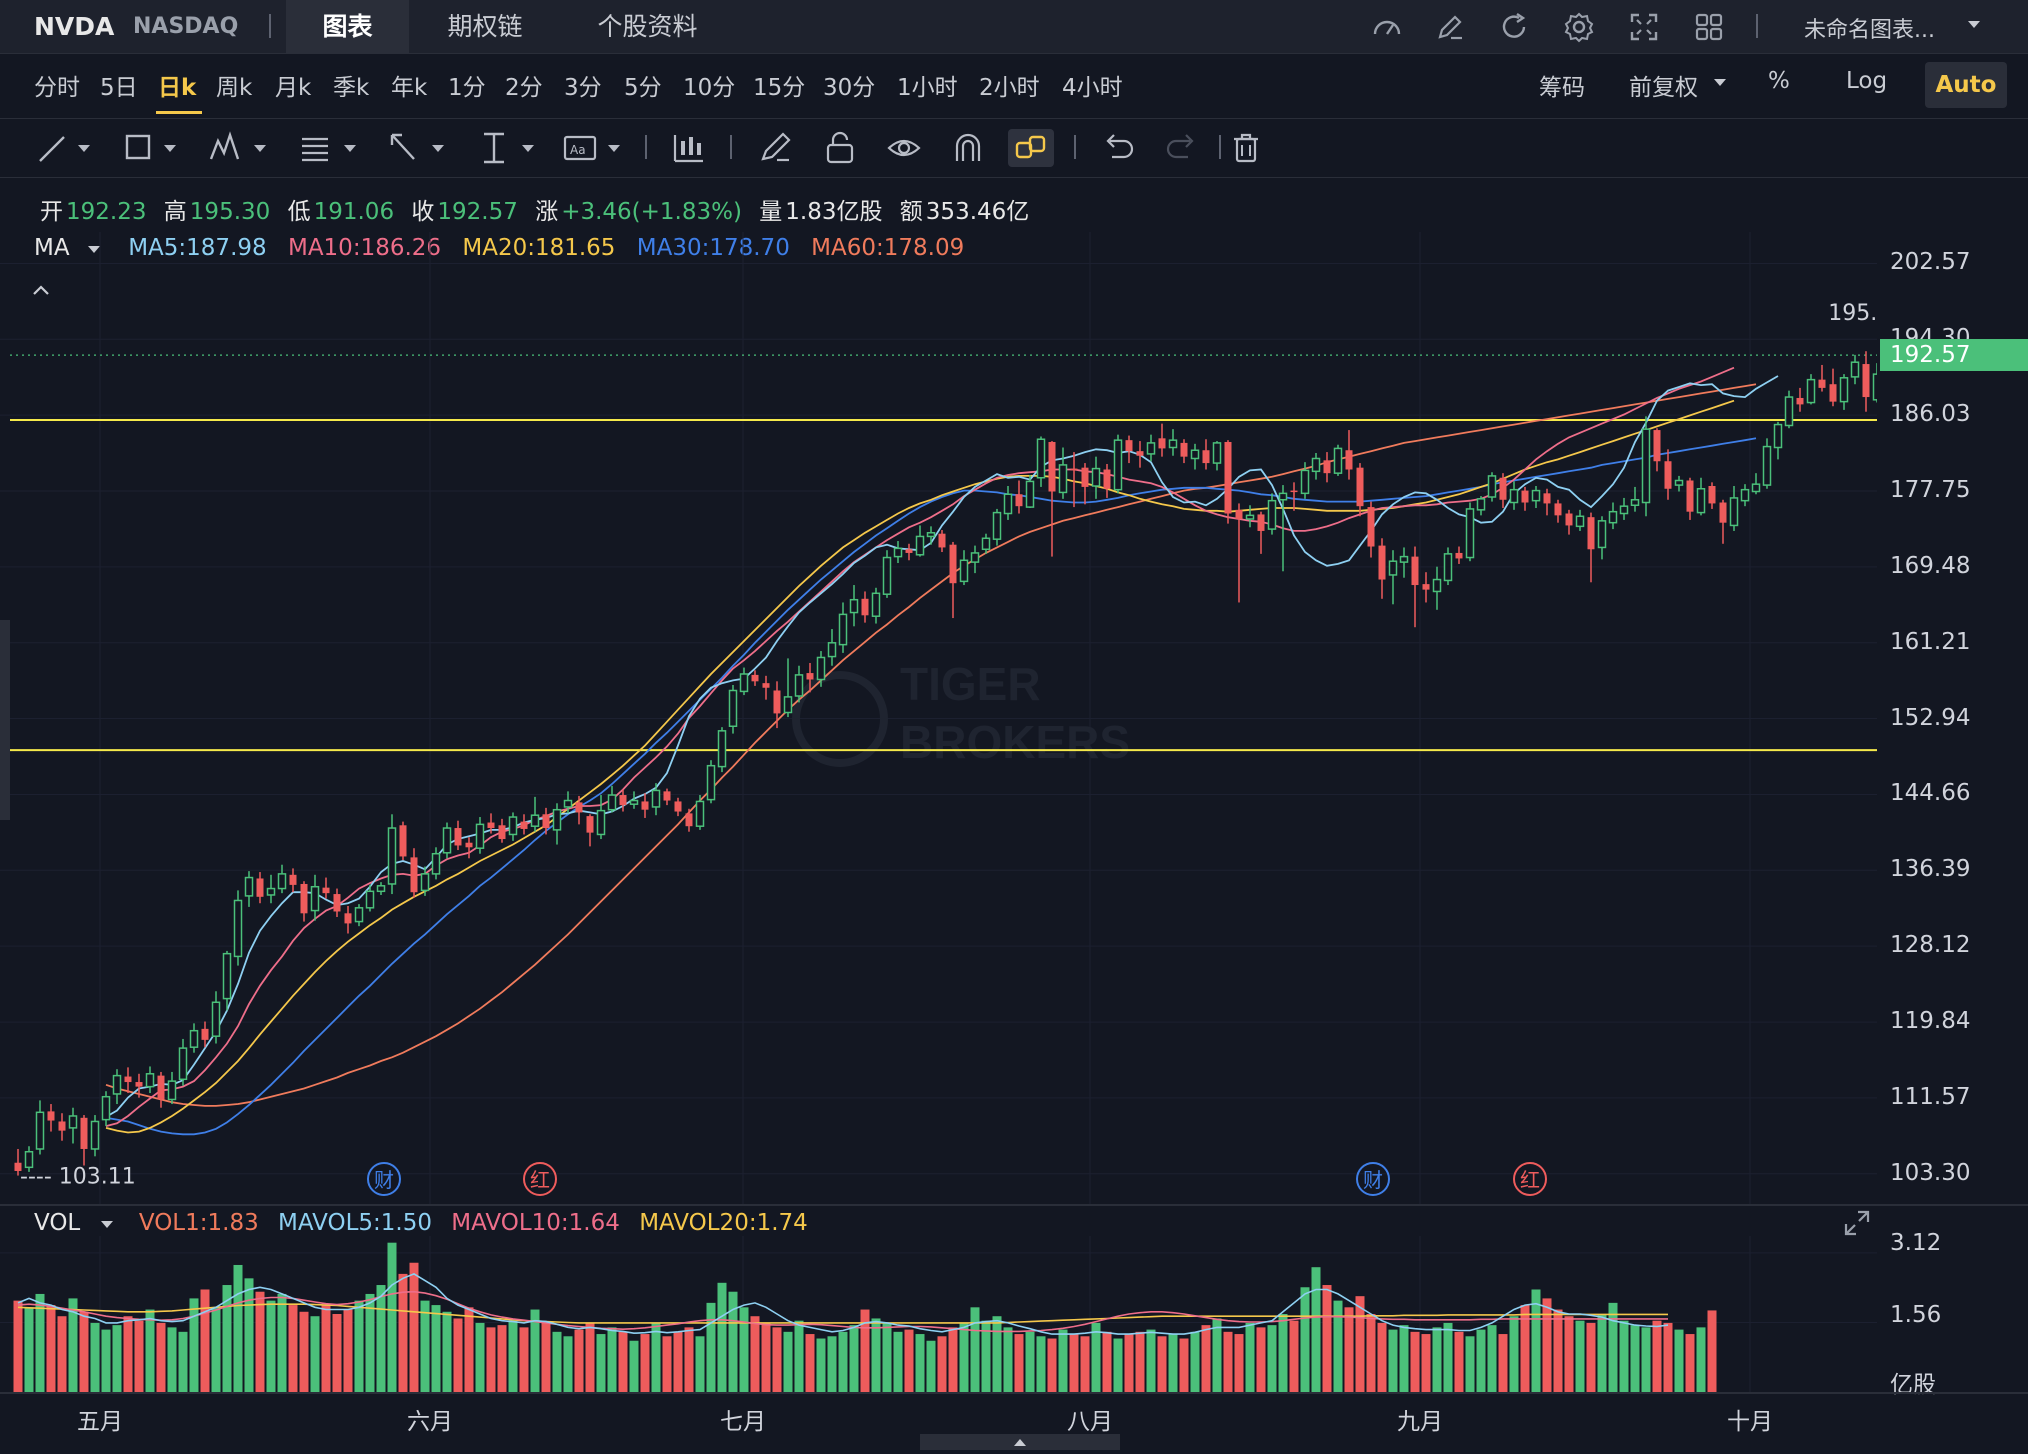 The image size is (2028, 1454). I want to click on timeframe-daily: 日k, so click(177, 88).